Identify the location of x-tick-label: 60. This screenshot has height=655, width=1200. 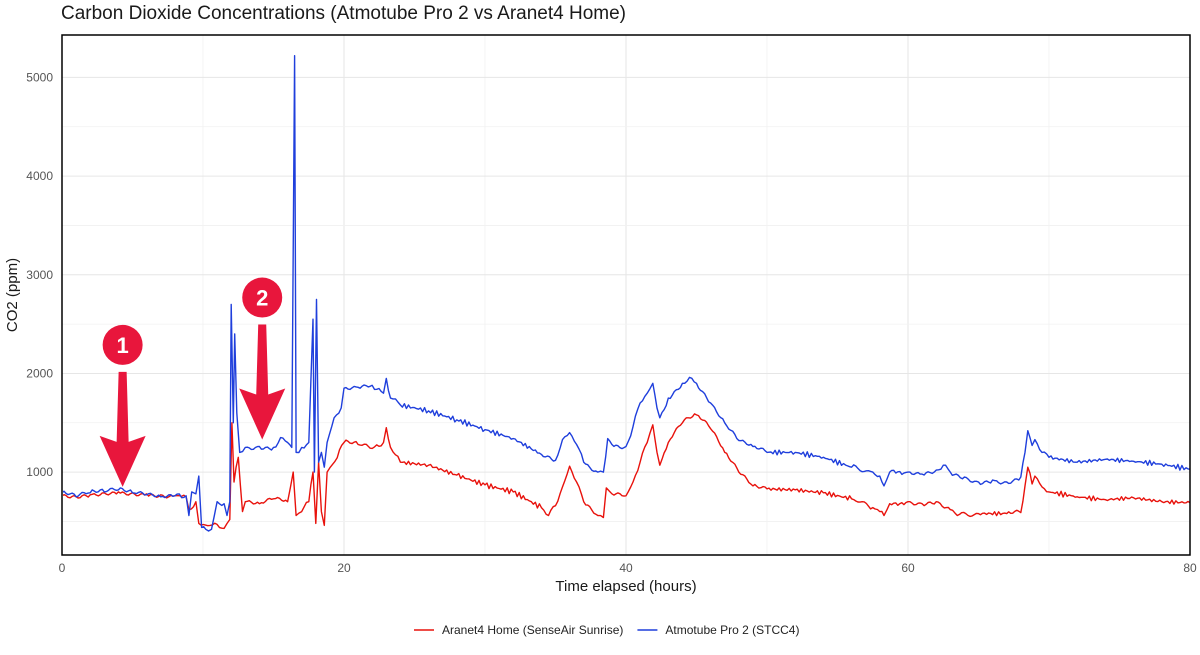
(908, 568).